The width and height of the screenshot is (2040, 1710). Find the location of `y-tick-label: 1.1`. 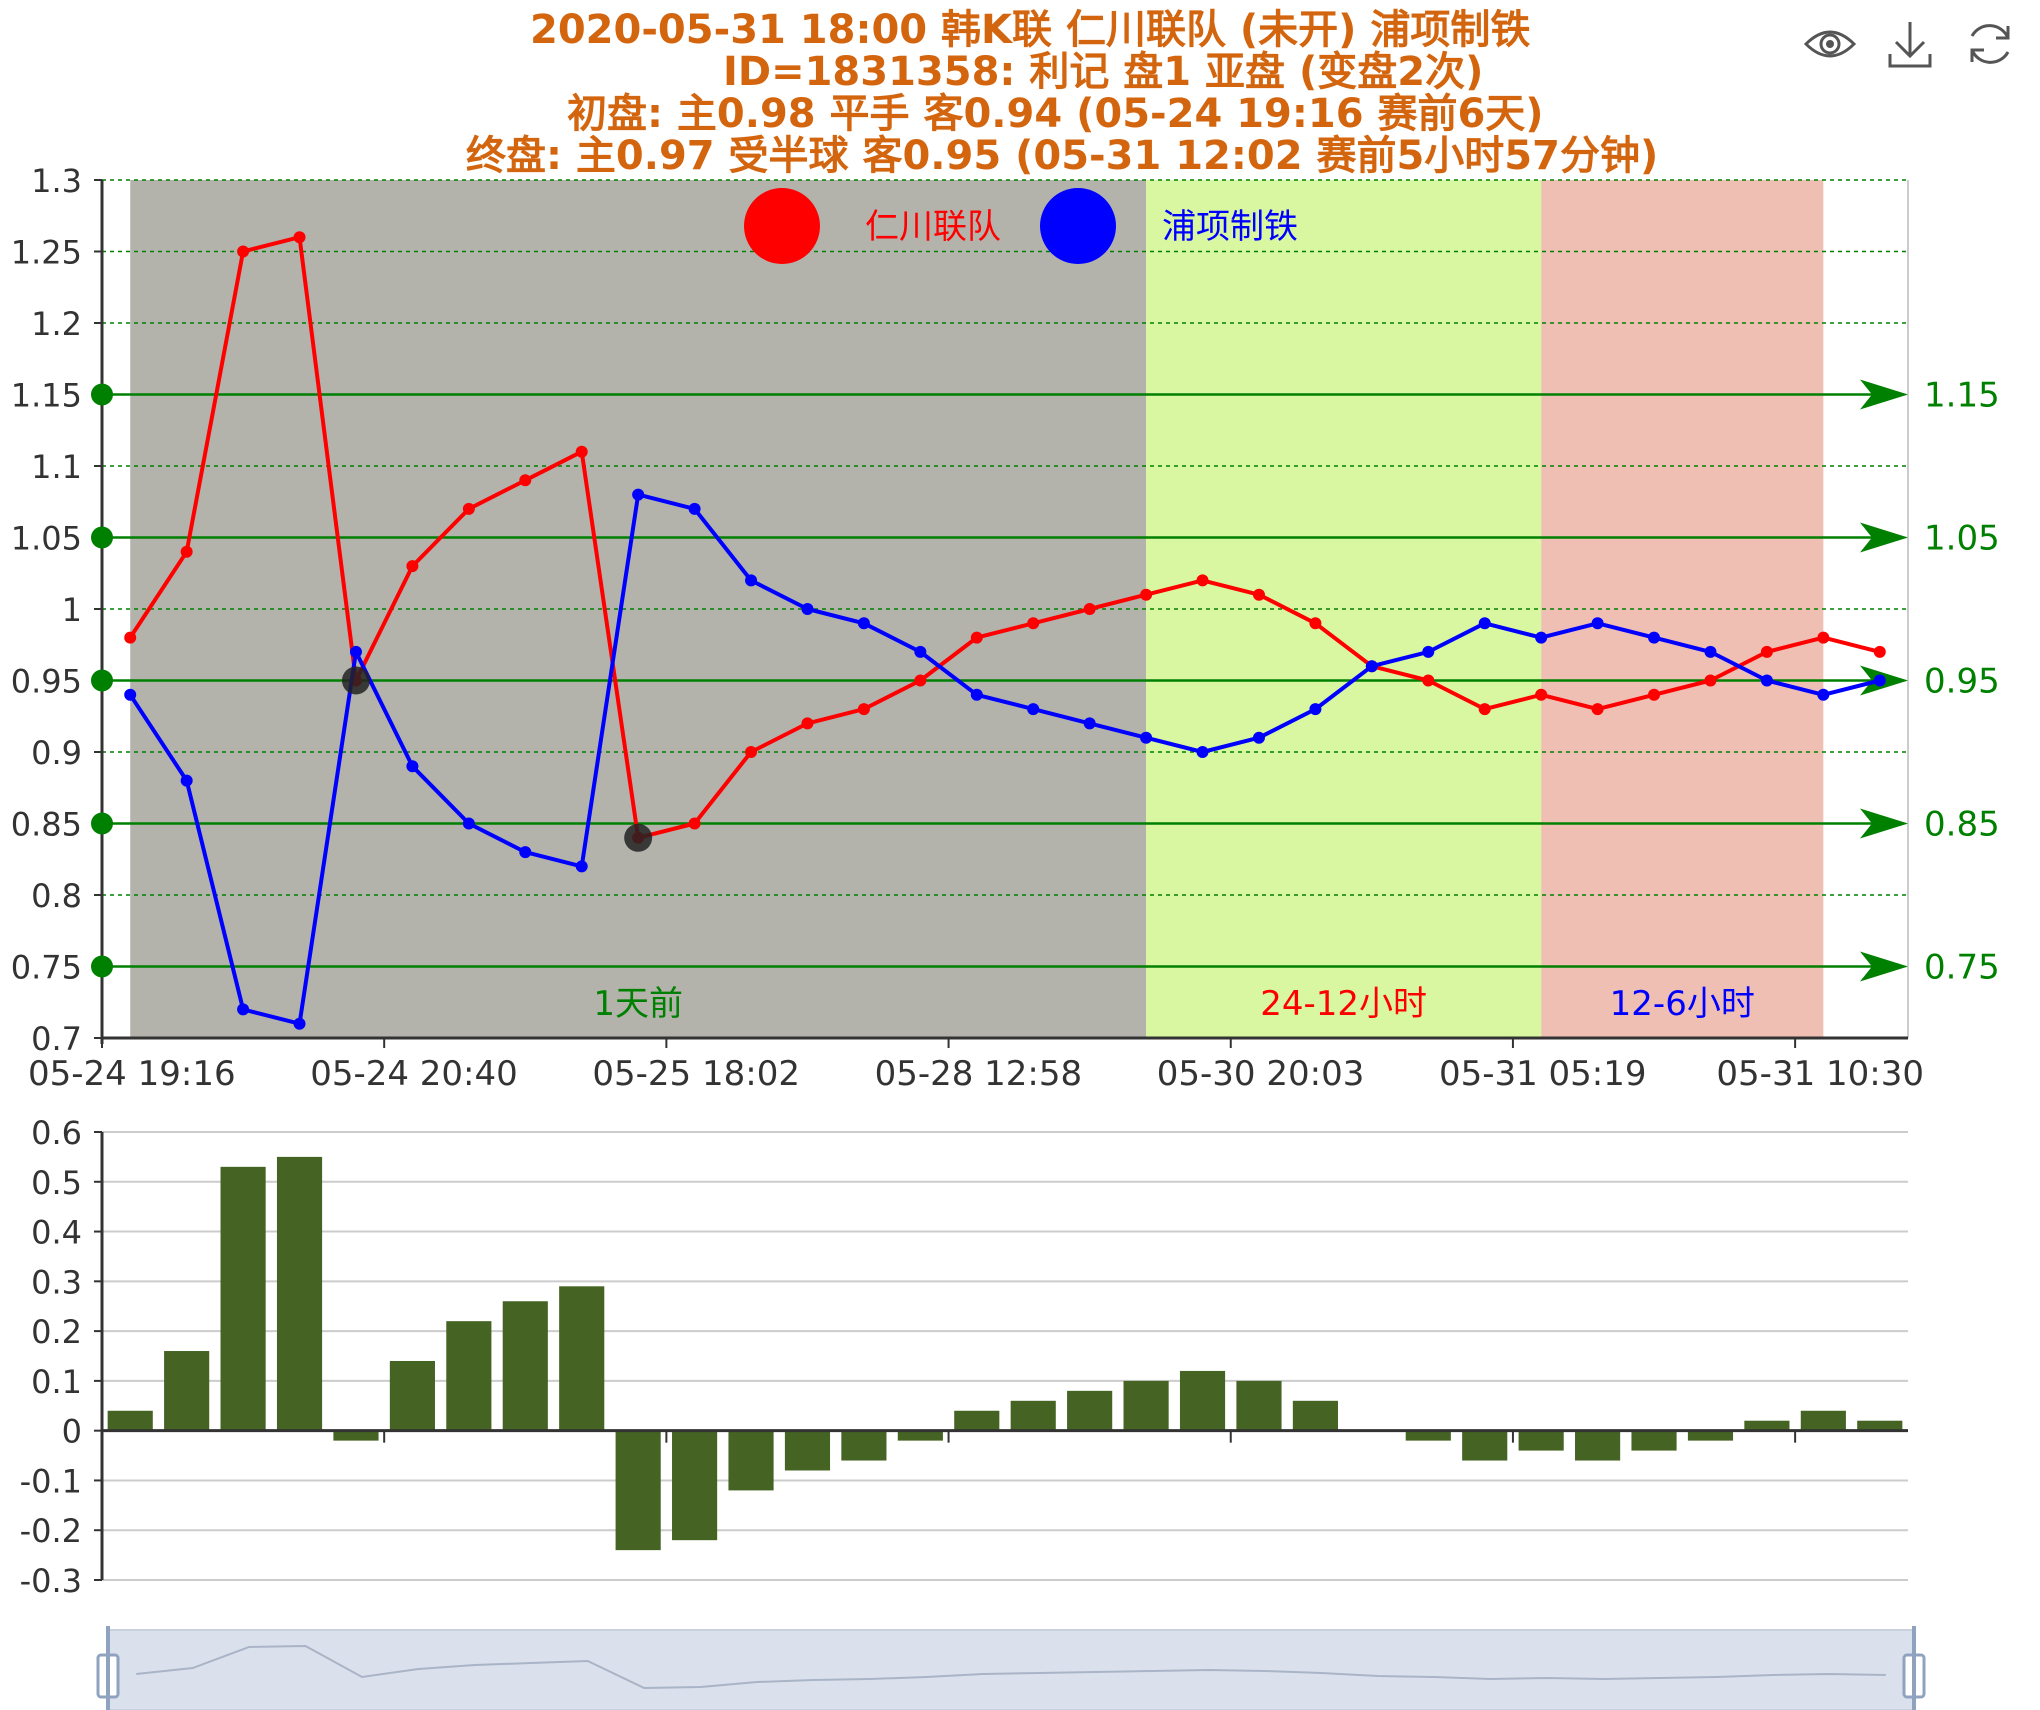

y-tick-label: 1.1 is located at coordinates (56, 467).